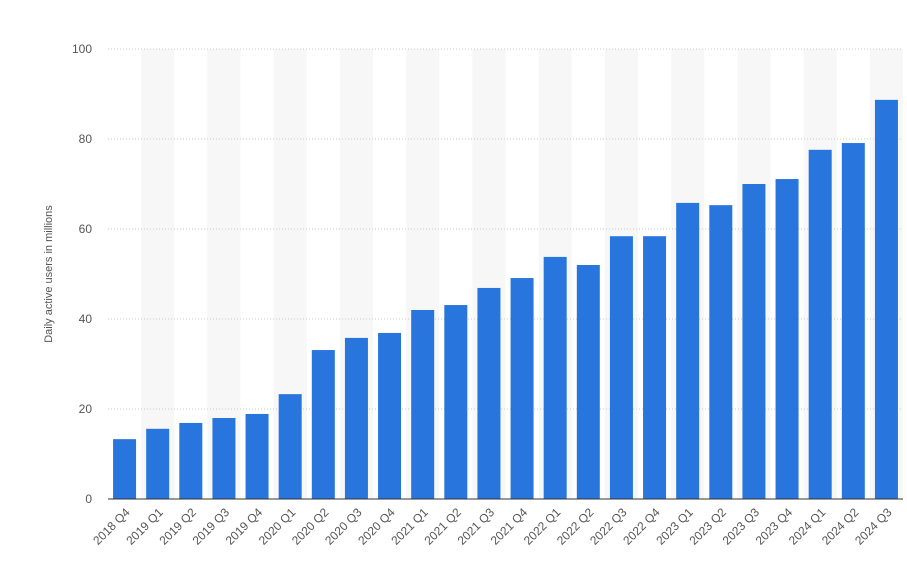  Describe the element at coordinates (86, 319) in the screenshot. I see `y-tick-label: 40` at that location.